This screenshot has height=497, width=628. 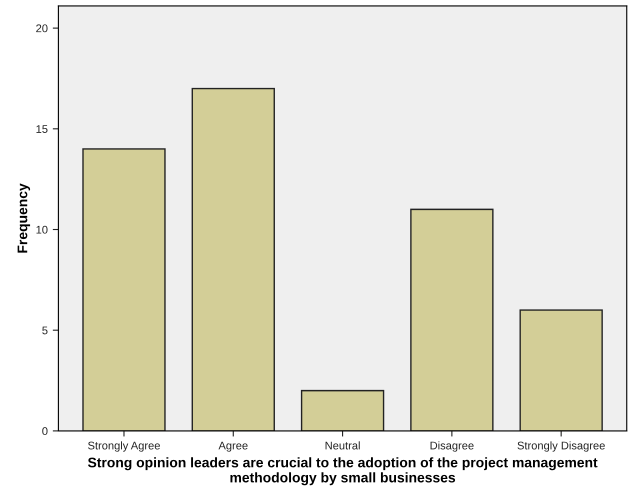 What do you see at coordinates (233, 447) in the screenshot?
I see `x-tick-label: Agree` at bounding box center [233, 447].